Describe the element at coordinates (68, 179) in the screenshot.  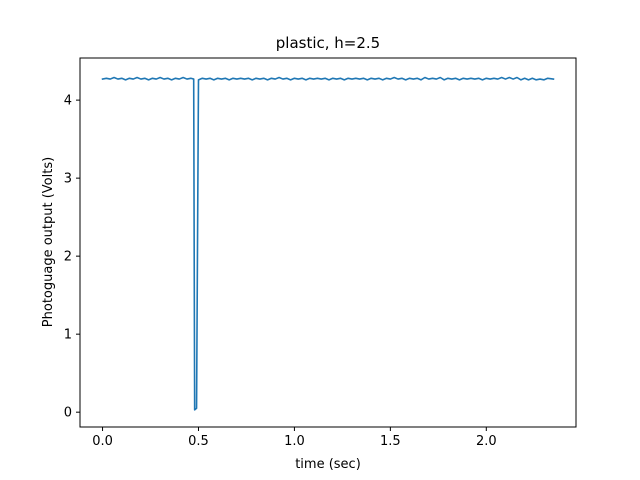
I see `y-tick-label: 3` at that location.